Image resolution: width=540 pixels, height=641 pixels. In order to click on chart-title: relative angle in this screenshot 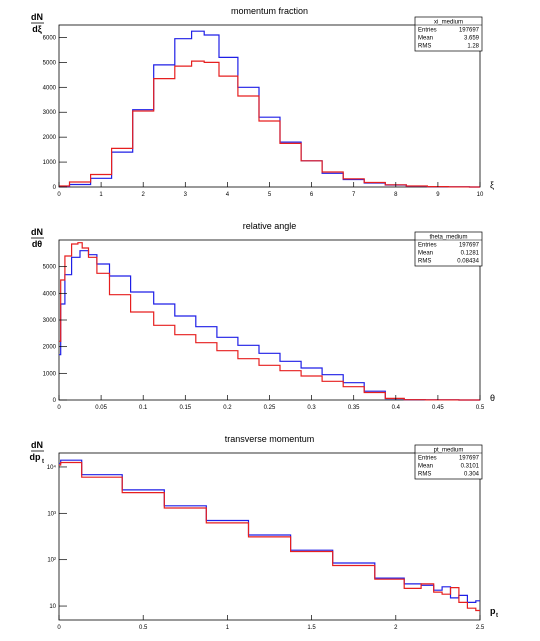, I will do `click(270, 226)`.